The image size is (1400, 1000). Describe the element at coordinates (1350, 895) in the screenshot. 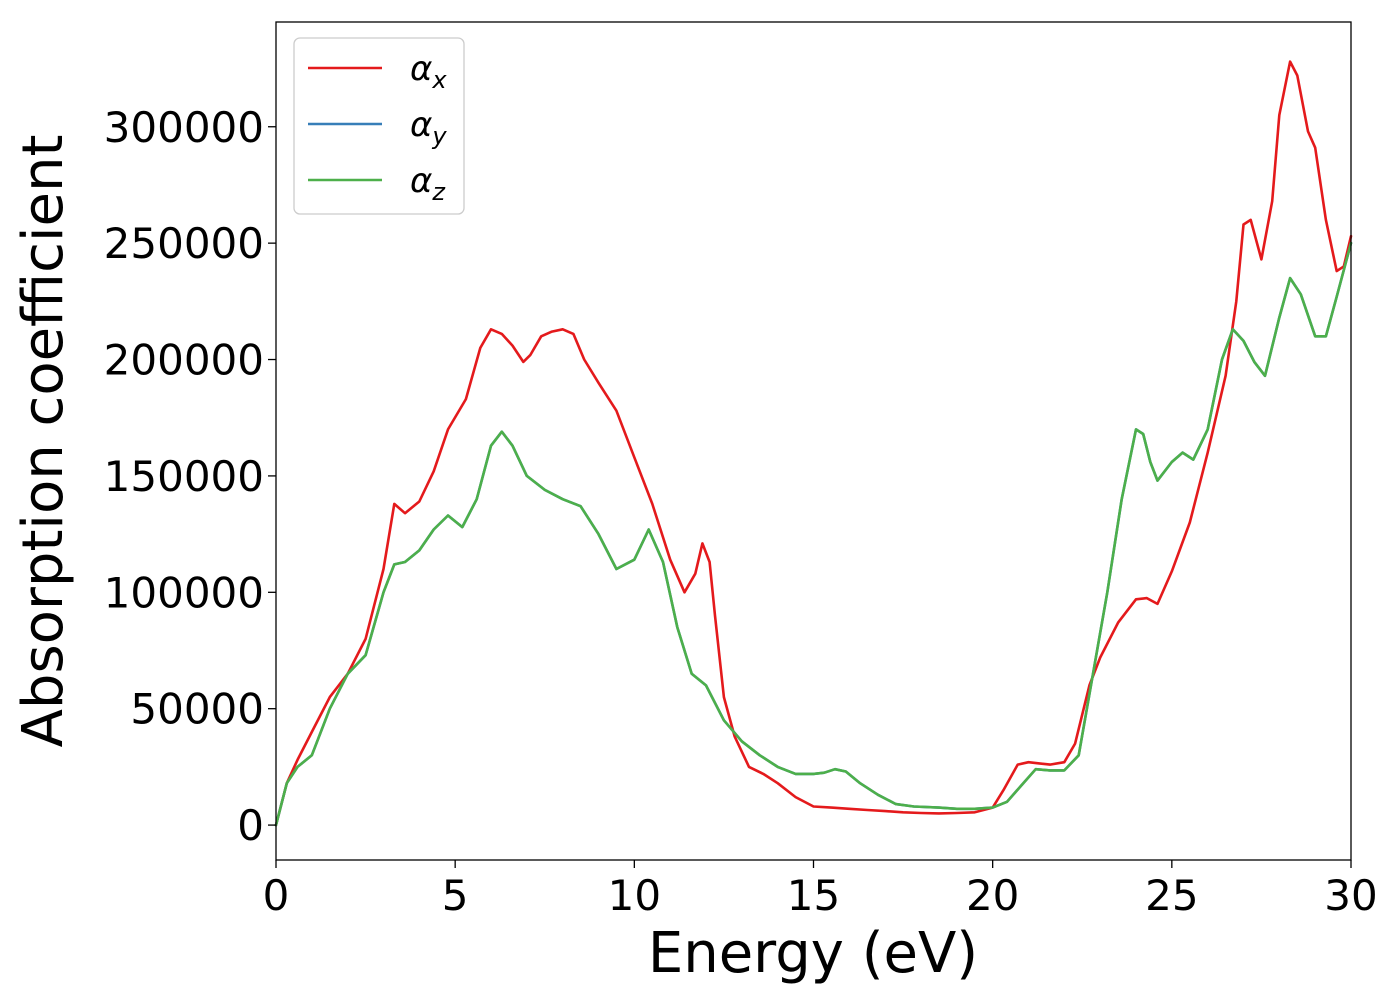

I see `x-tick-label: 30` at that location.